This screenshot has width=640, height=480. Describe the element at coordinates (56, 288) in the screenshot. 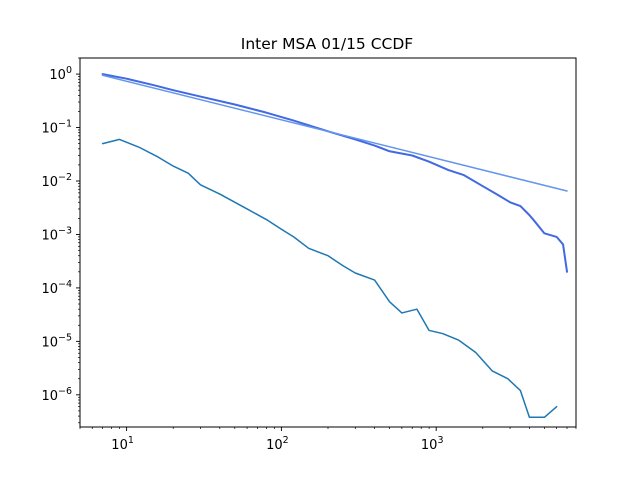

I see `y-tick-label: 10⁻⁴` at that location.